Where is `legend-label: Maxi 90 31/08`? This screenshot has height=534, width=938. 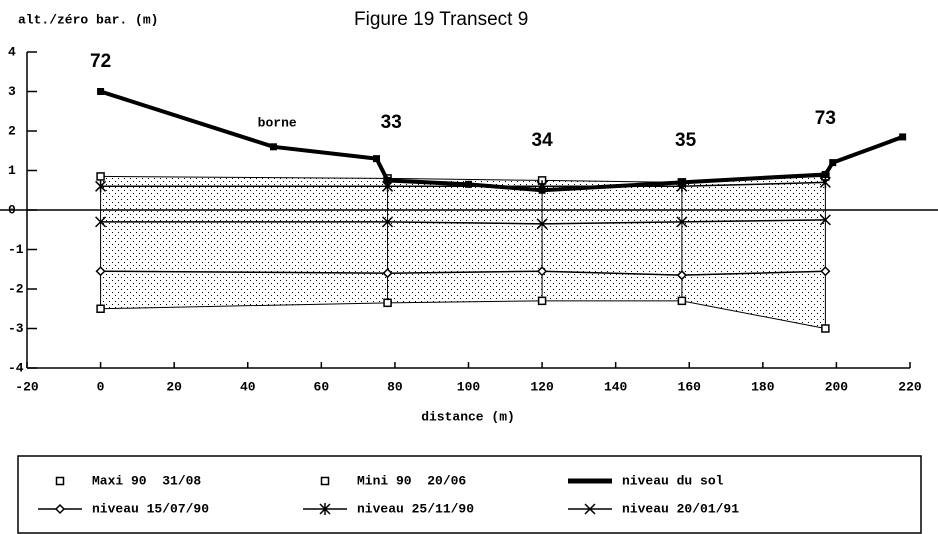 legend-label: Maxi 90 31/08 is located at coordinates (146, 480).